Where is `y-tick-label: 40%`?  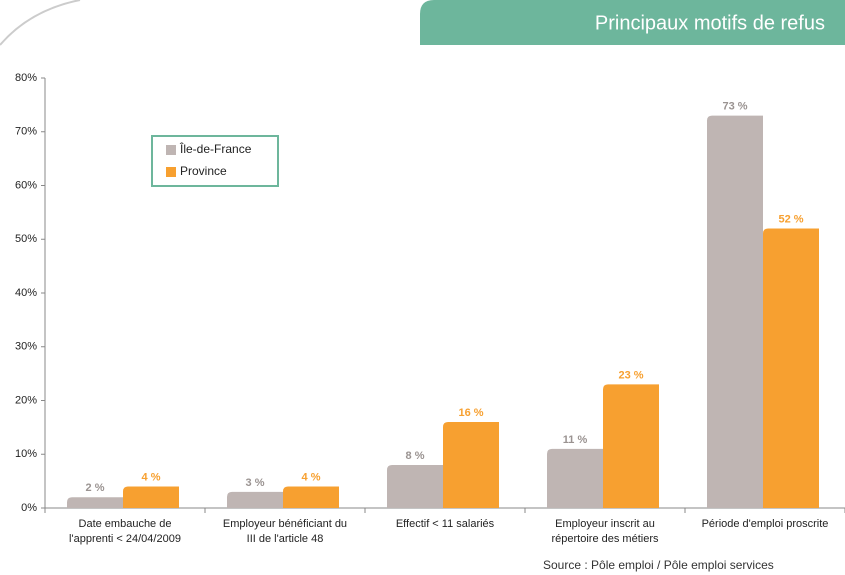 y-tick-label: 40% is located at coordinates (26, 293).